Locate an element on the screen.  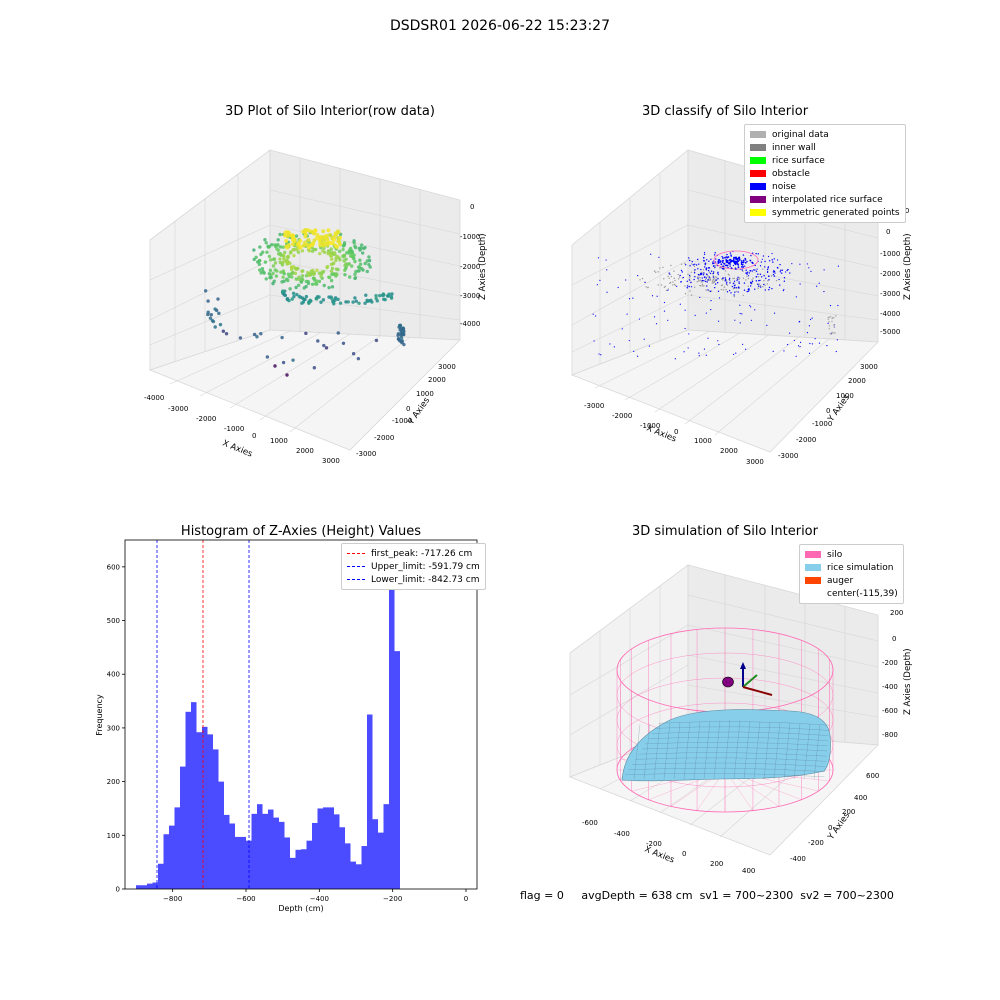
panel2-title: 3D classify of Silo Interior is located at coordinates (725, 111).